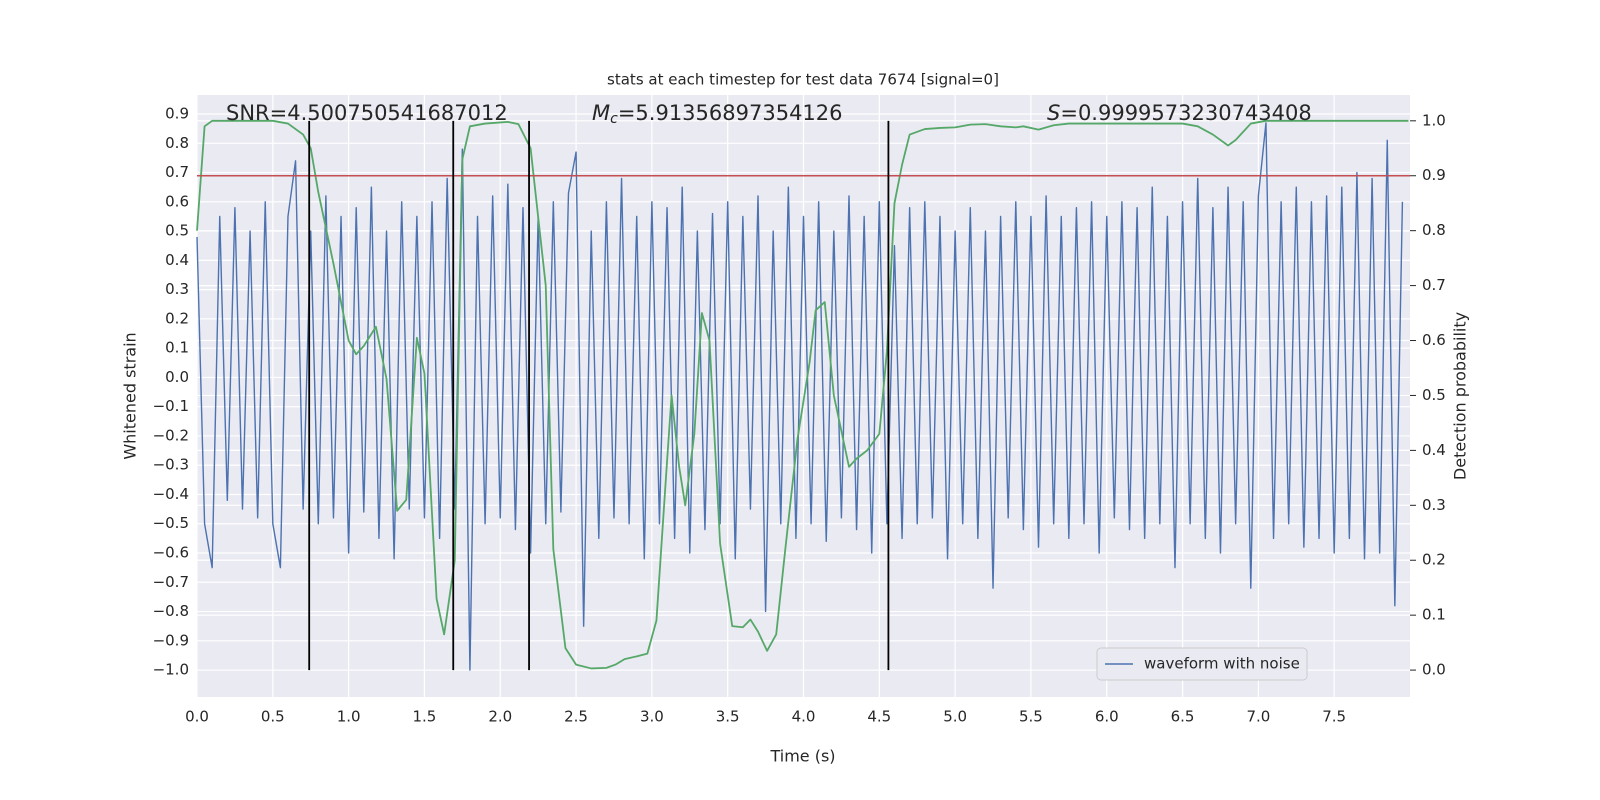  Describe the element at coordinates (177, 260) in the screenshot. I see `y-tick-label: 0.4` at that location.